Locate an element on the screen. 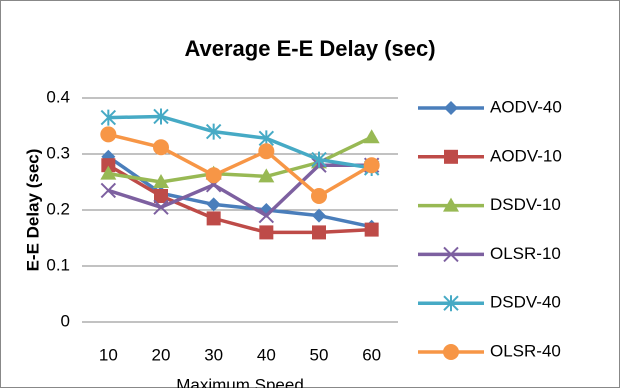  legend-label: OLSR-40 is located at coordinates (525, 350).